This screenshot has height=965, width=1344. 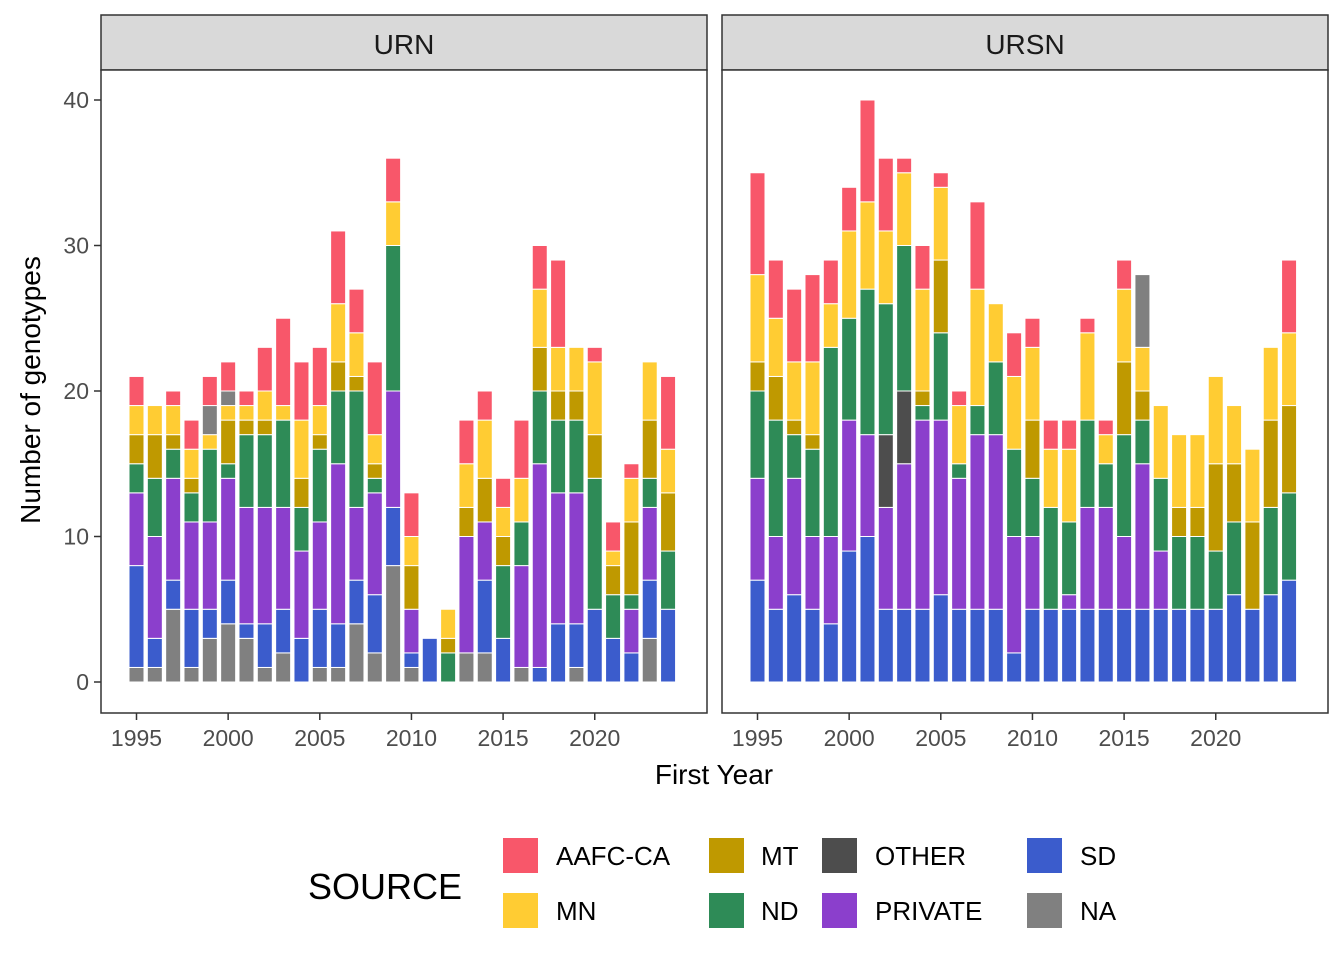 I want to click on x-tick-label: 2010, so click(x=1032, y=738).